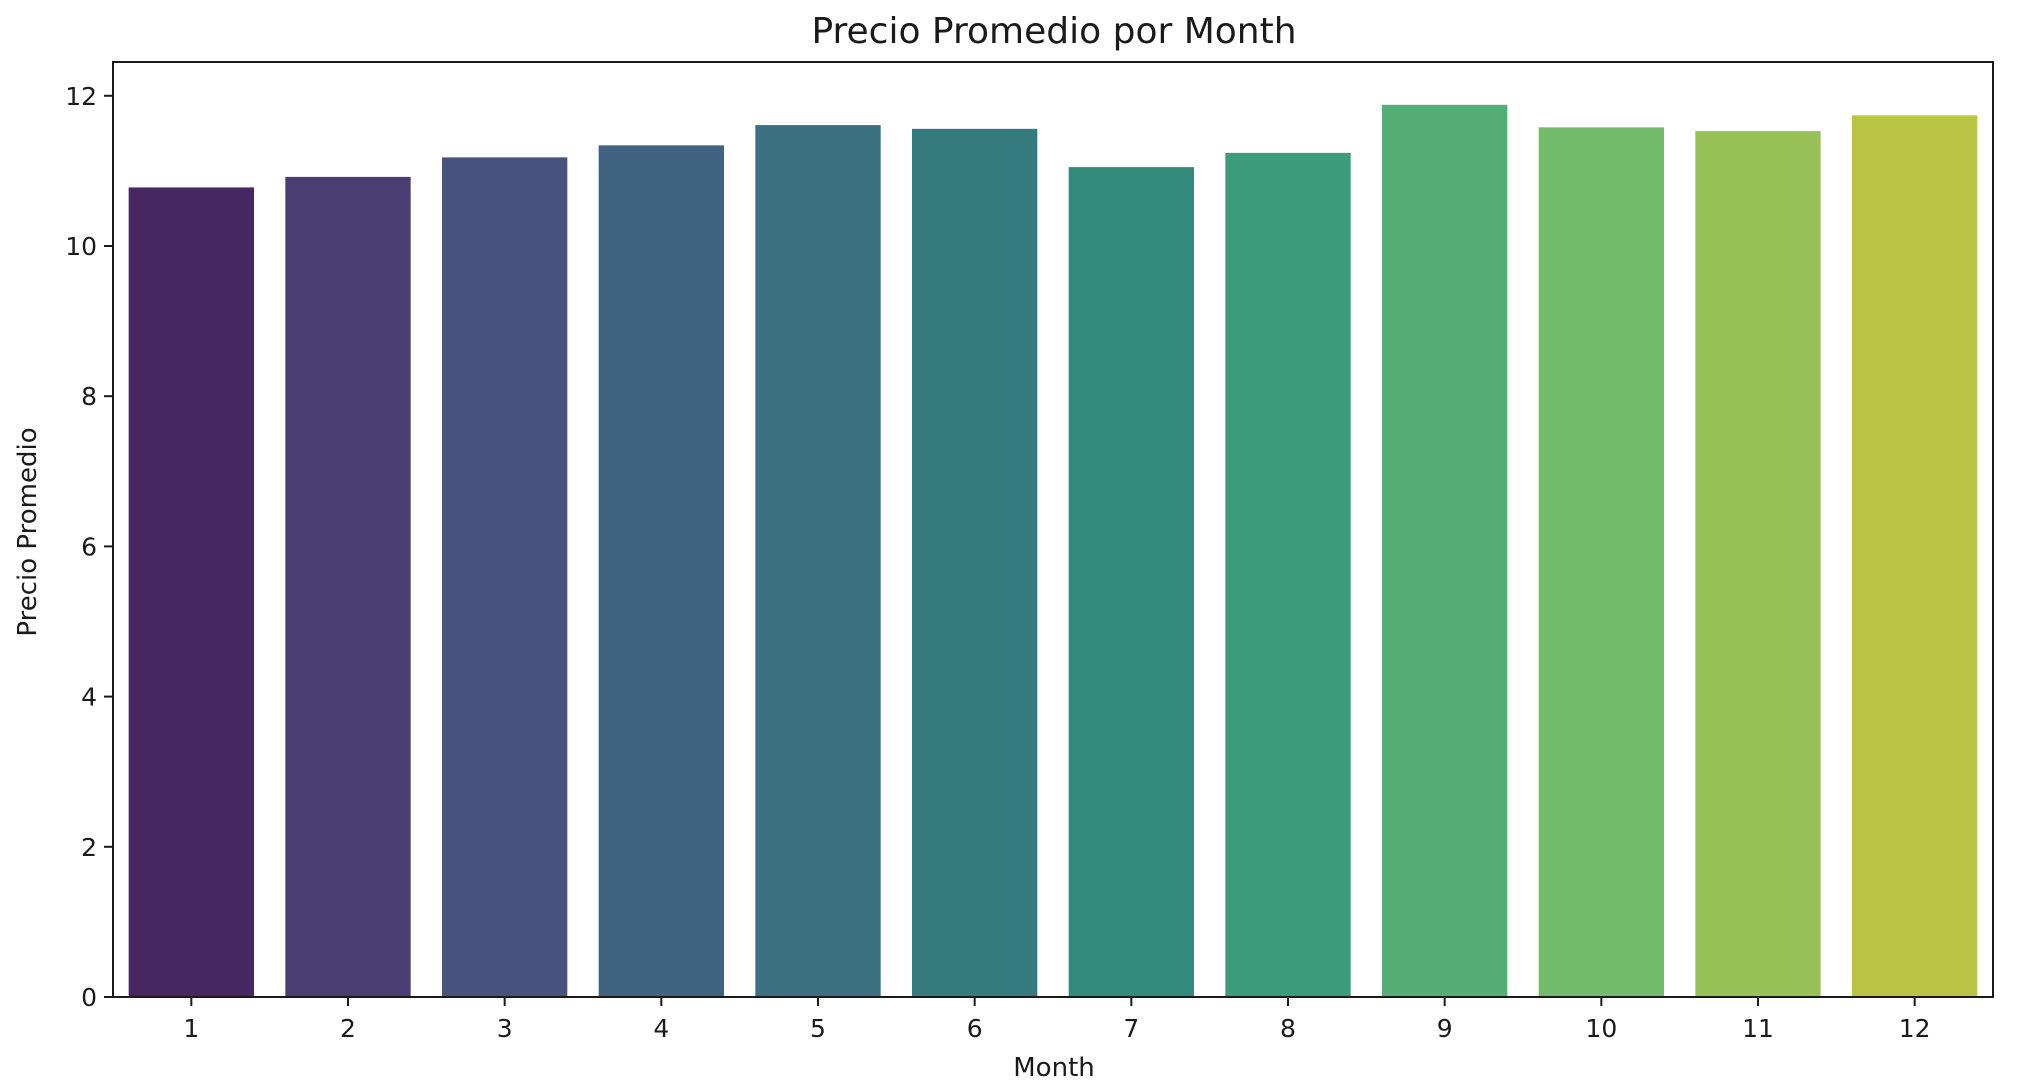  I want to click on x-tick-label: 4, so click(661, 1028).